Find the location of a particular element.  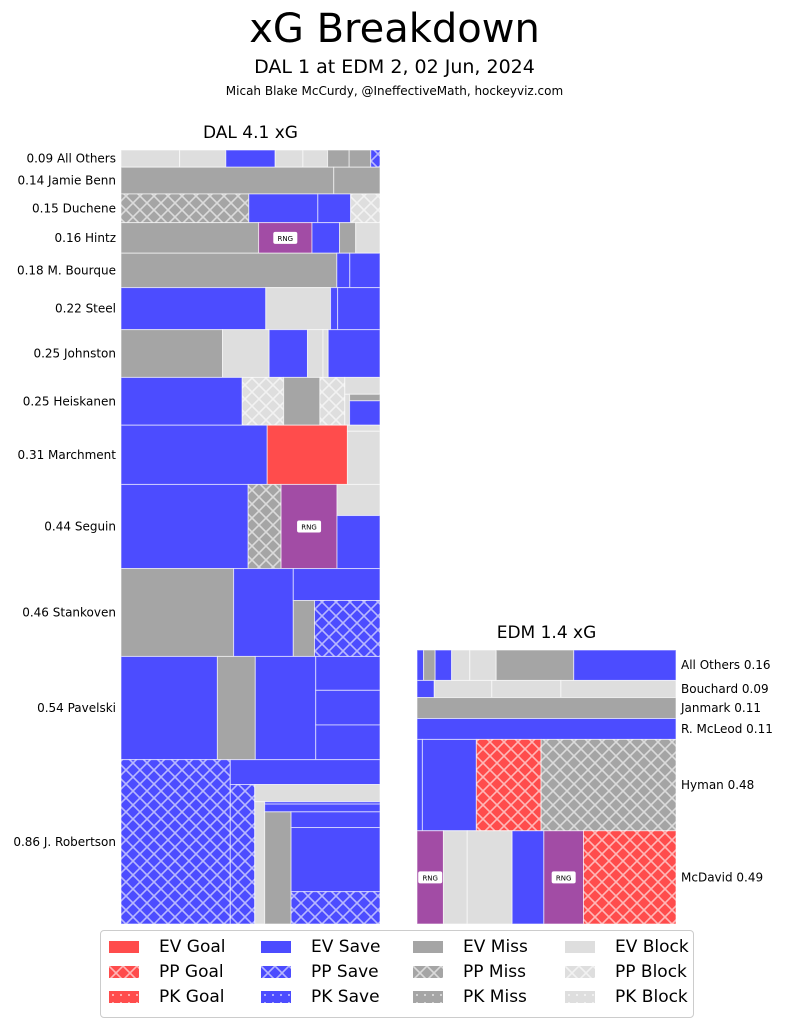

player-block-jamie-benn is located at coordinates (250, 180).